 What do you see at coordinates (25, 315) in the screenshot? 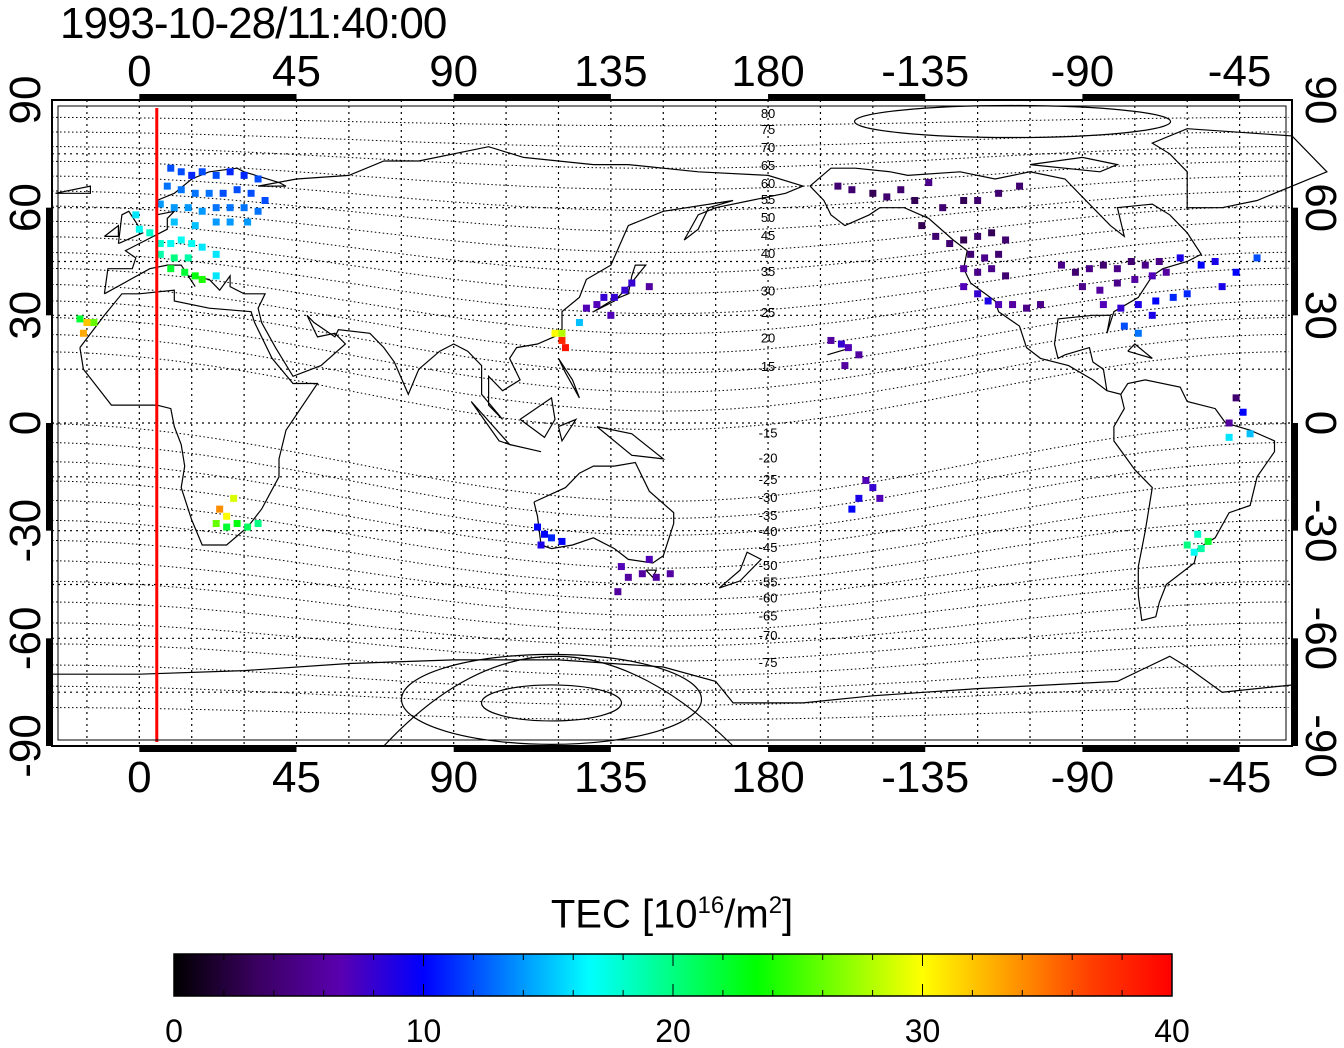
I see `left-lat-label: 30` at bounding box center [25, 315].